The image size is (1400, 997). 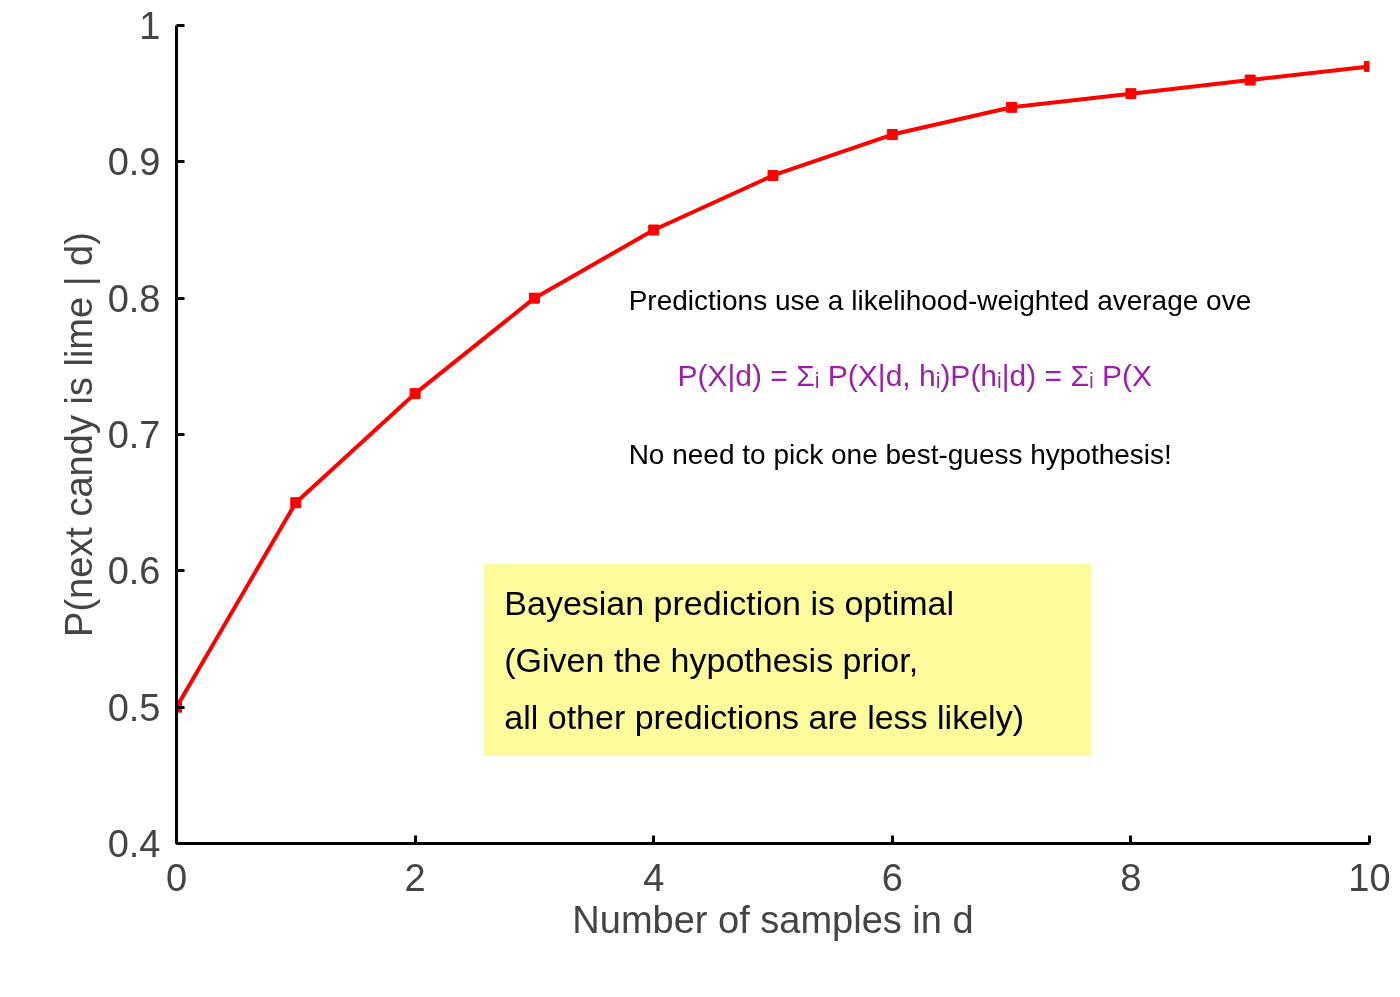 I want to click on annotation: Bayesian prediction is optimal (Given the hypothesis prior, all other predictions are less likely), so click(x=764, y=660).